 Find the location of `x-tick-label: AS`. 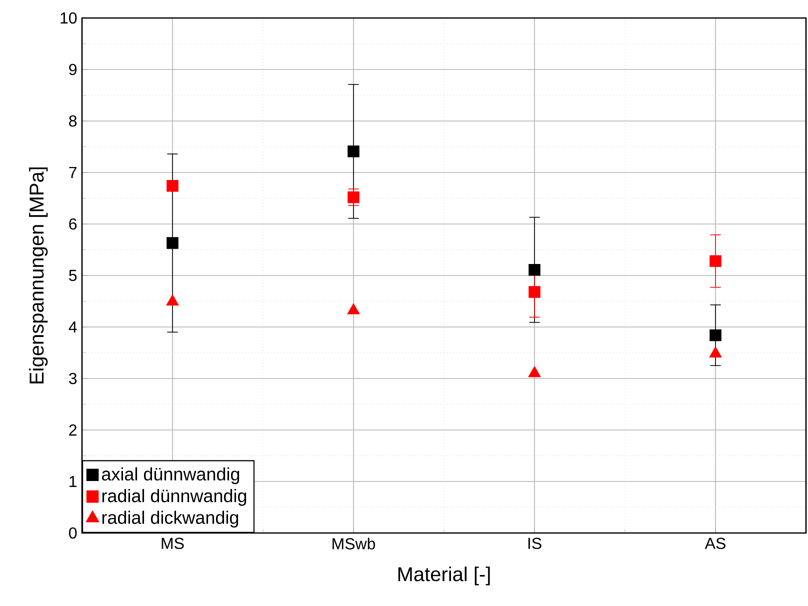

x-tick-label: AS is located at coordinates (715, 544).